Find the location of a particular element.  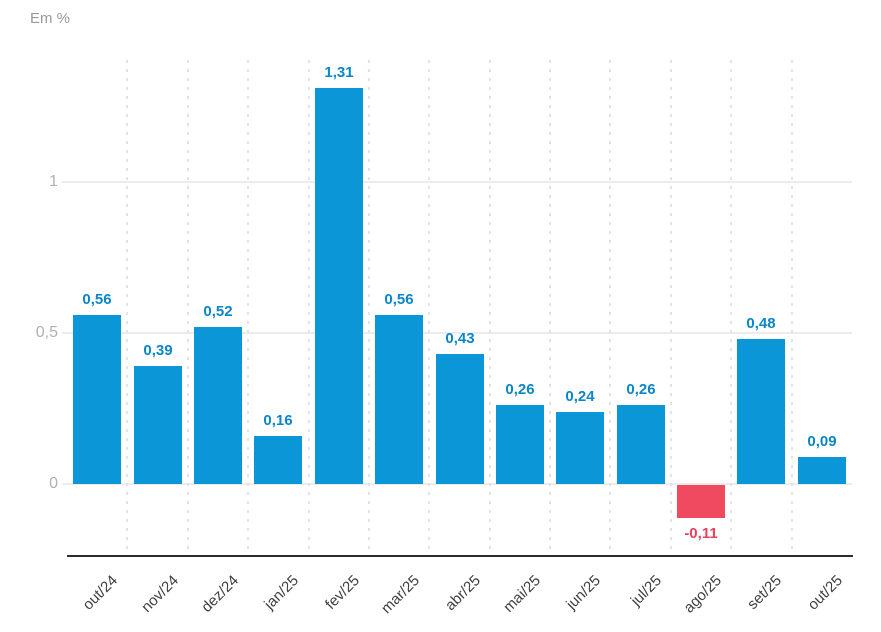

bar-value-label: 0,09 is located at coordinates (822, 441).